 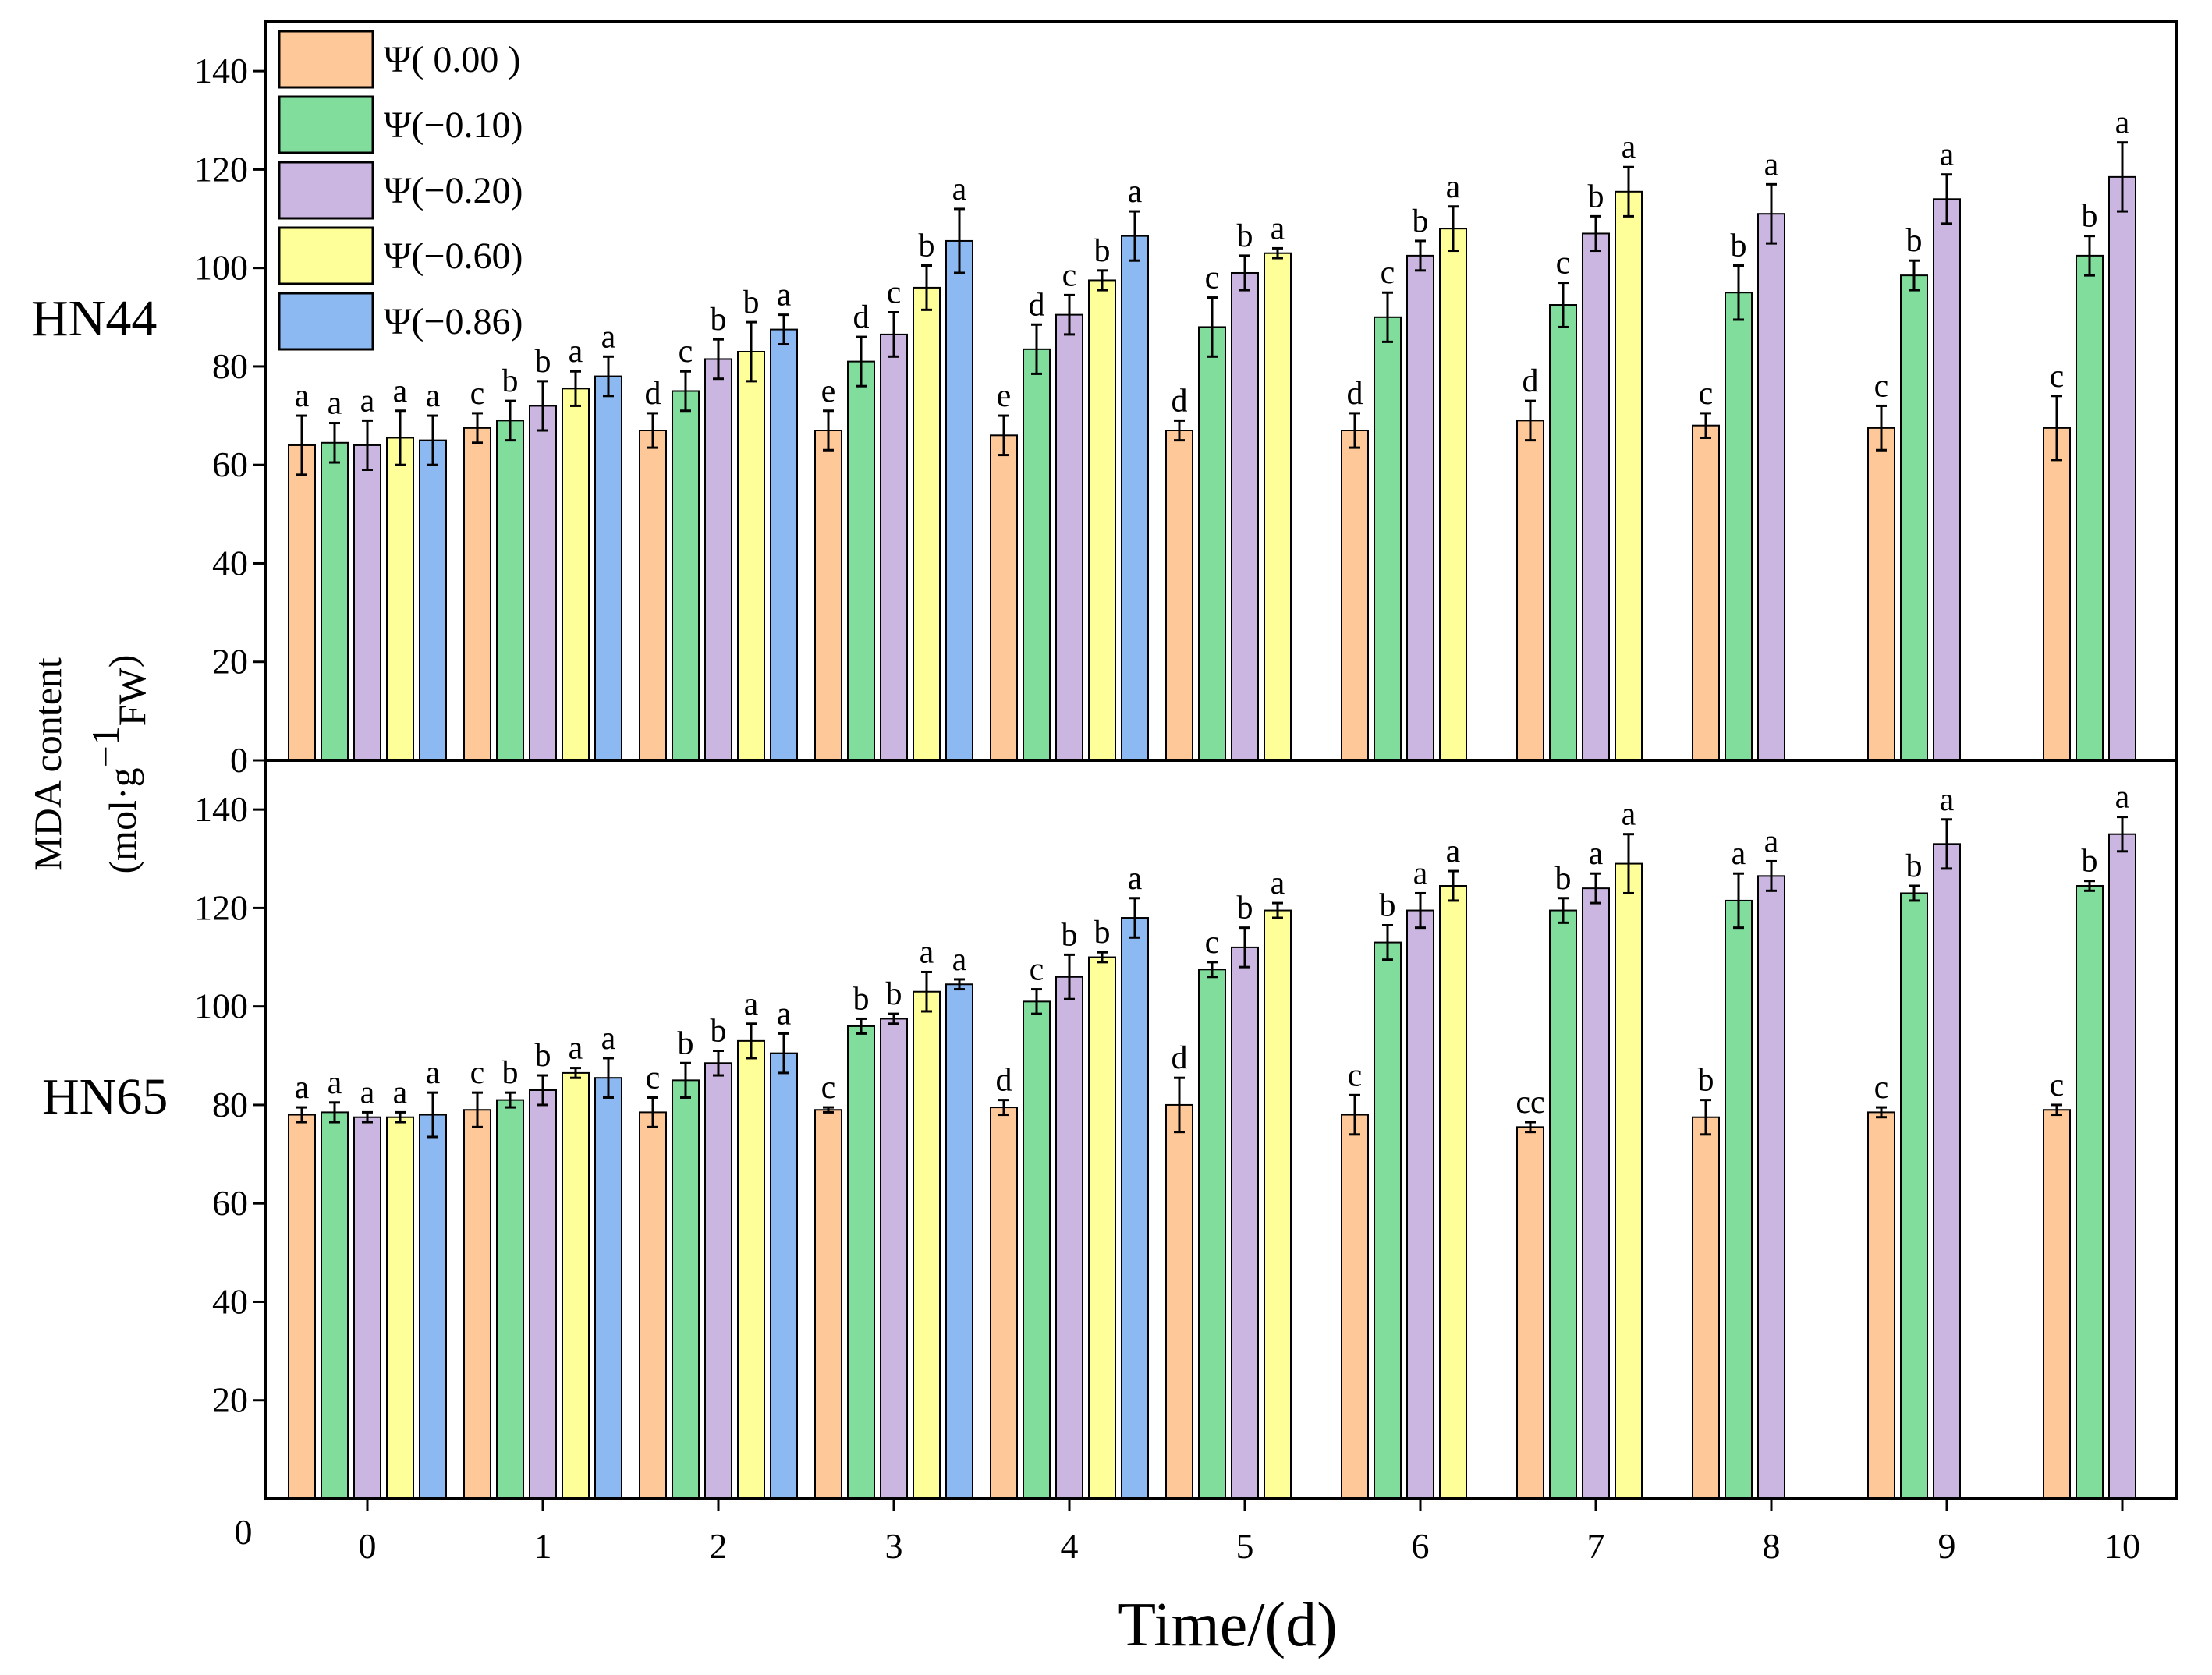 I want to click on legend-label: Ψ(−0.10), so click(x=453, y=125).